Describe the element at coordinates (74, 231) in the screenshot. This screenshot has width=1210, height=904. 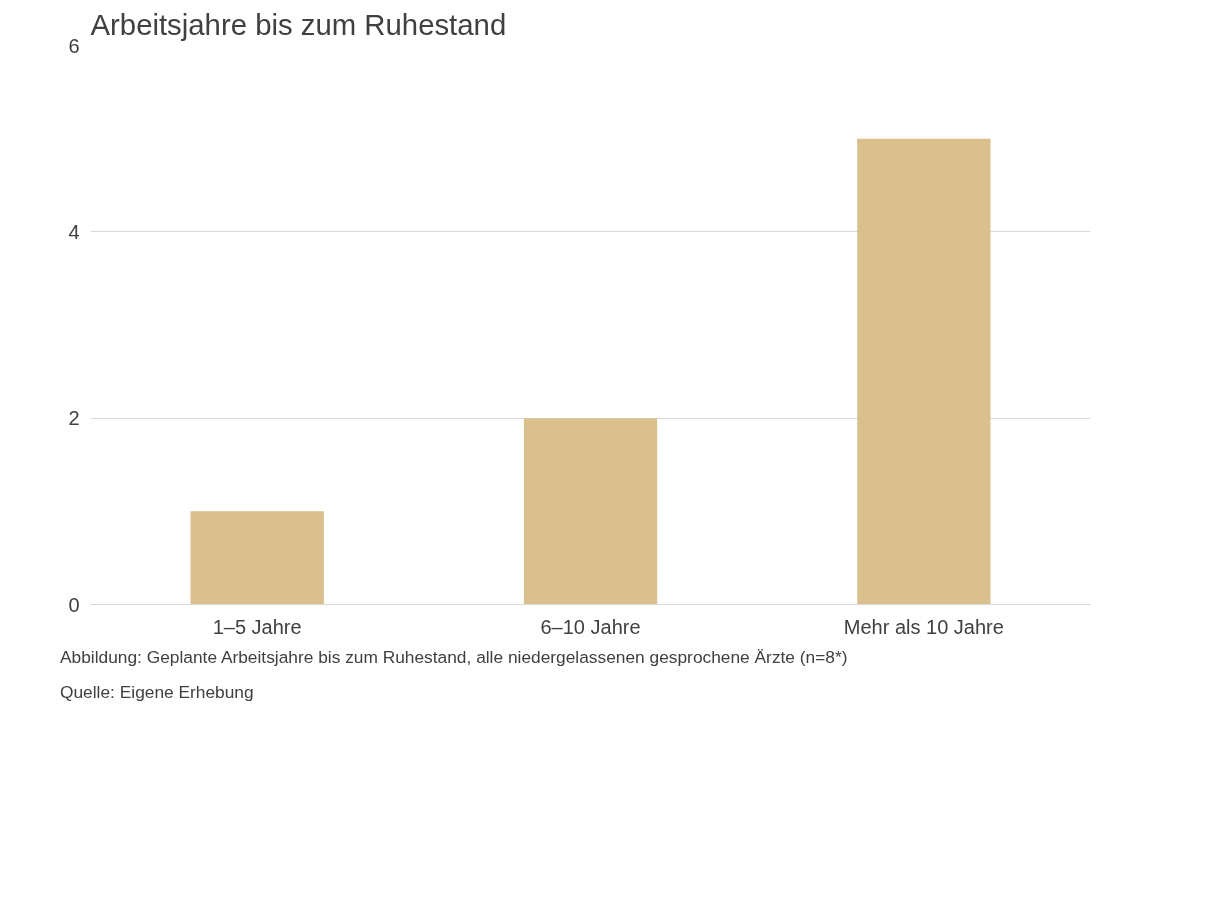
I see `y-tick-label: 4` at that location.